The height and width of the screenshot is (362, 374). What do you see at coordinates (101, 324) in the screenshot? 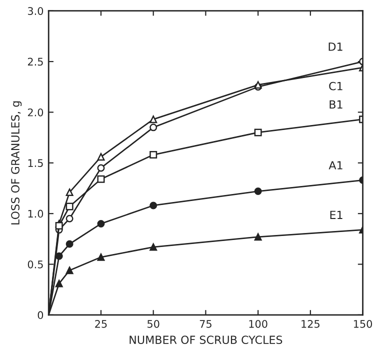
I see `x-tick-label: 25` at bounding box center [101, 324].